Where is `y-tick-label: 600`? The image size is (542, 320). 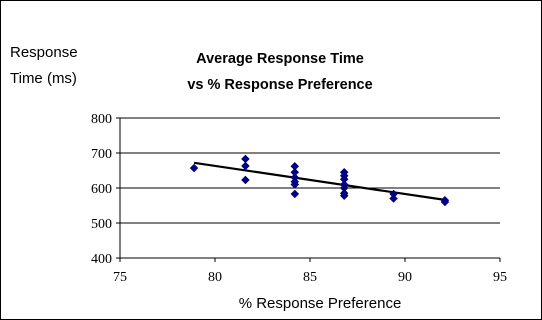
y-tick-label: 600 is located at coordinates (101, 189).